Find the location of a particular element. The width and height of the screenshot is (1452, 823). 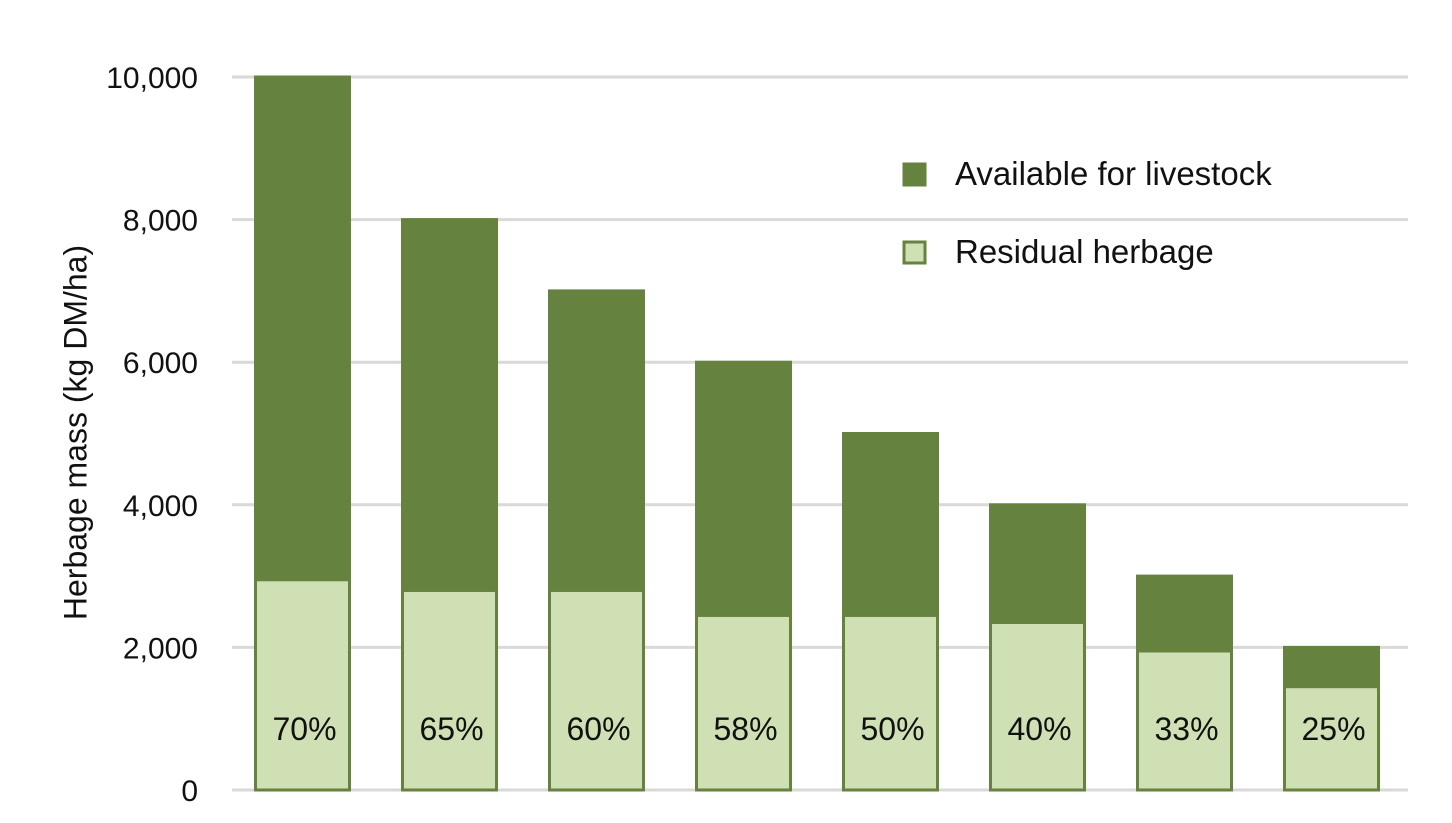

y-tick-label: 2,000 is located at coordinates (160, 648).